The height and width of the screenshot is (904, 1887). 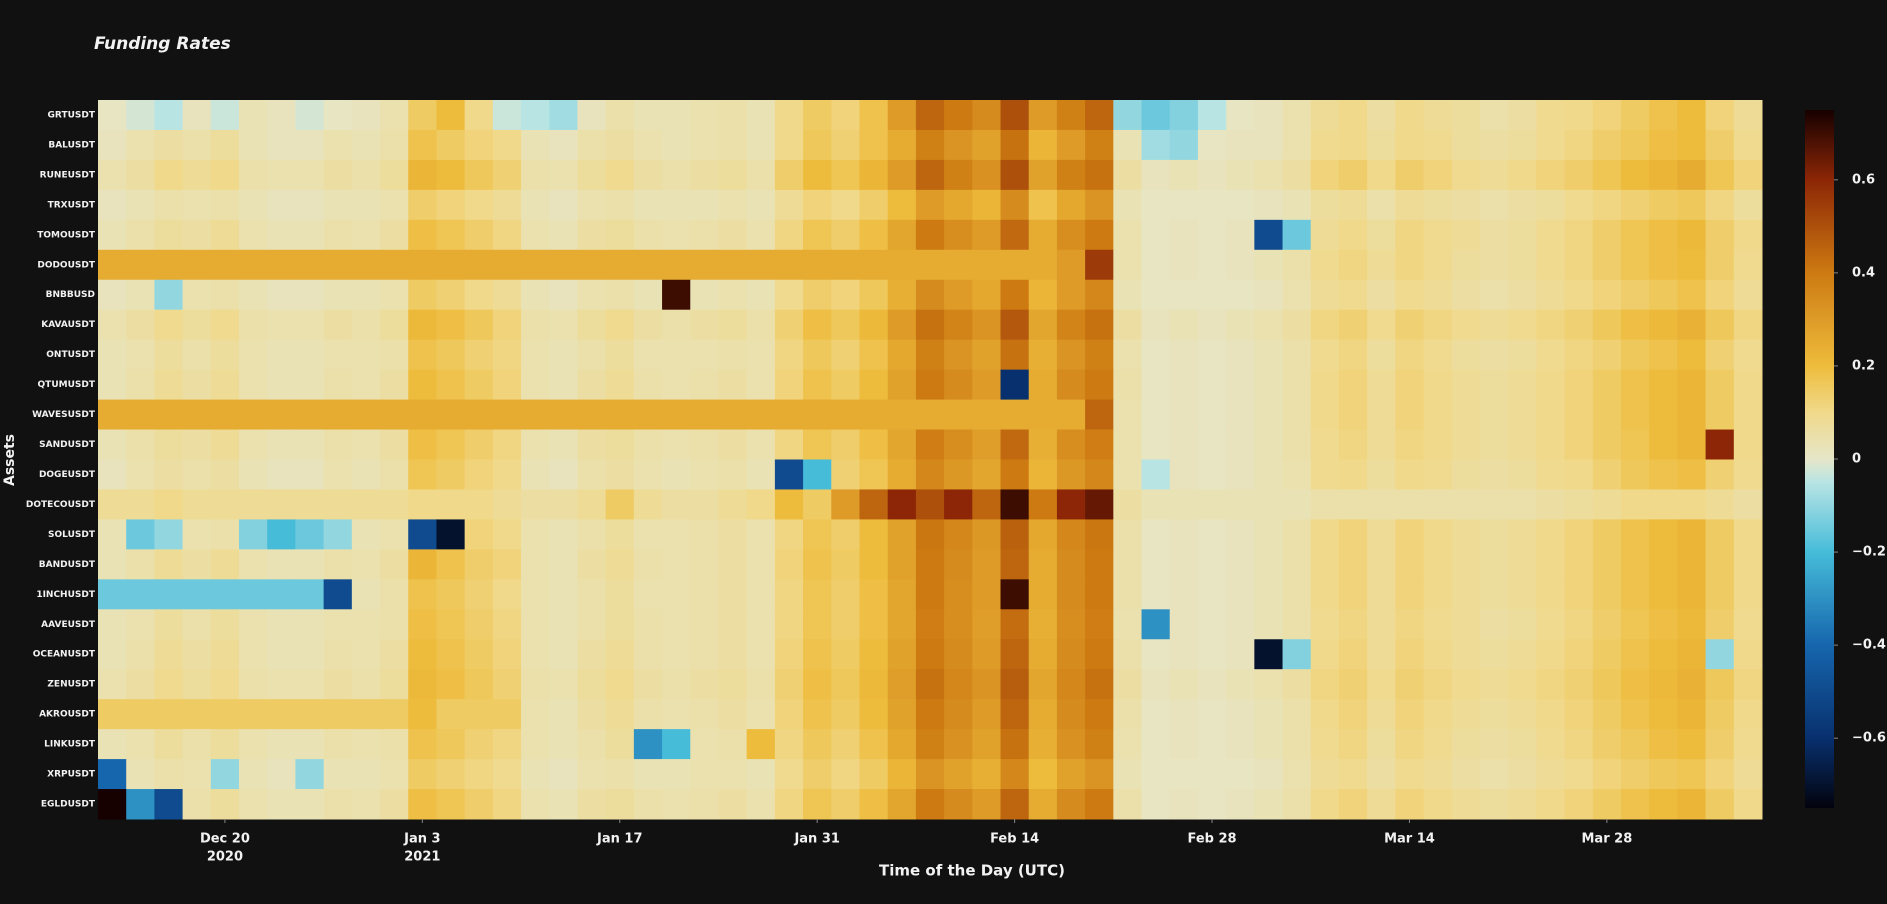 I want to click on y-tick-label: WAVESUSDT, so click(x=64, y=415).